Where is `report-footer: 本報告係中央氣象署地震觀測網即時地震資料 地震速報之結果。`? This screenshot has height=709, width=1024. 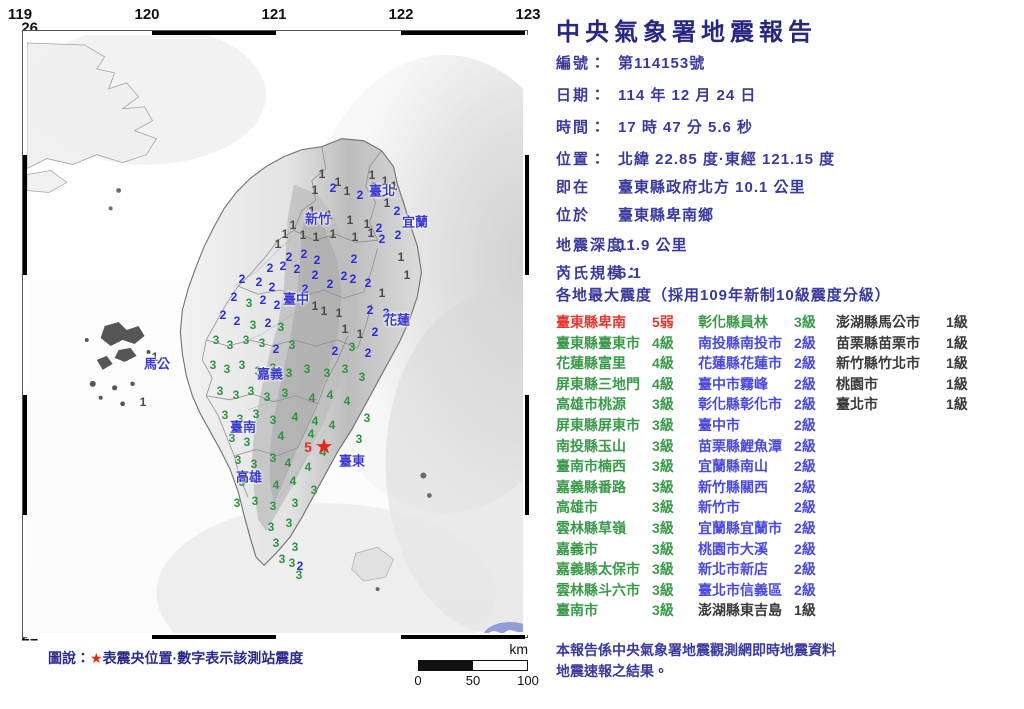
report-footer: 本報告係中央氣象署地震觀測網即時地震資料 地震速報之結果。 is located at coordinates (696, 661).